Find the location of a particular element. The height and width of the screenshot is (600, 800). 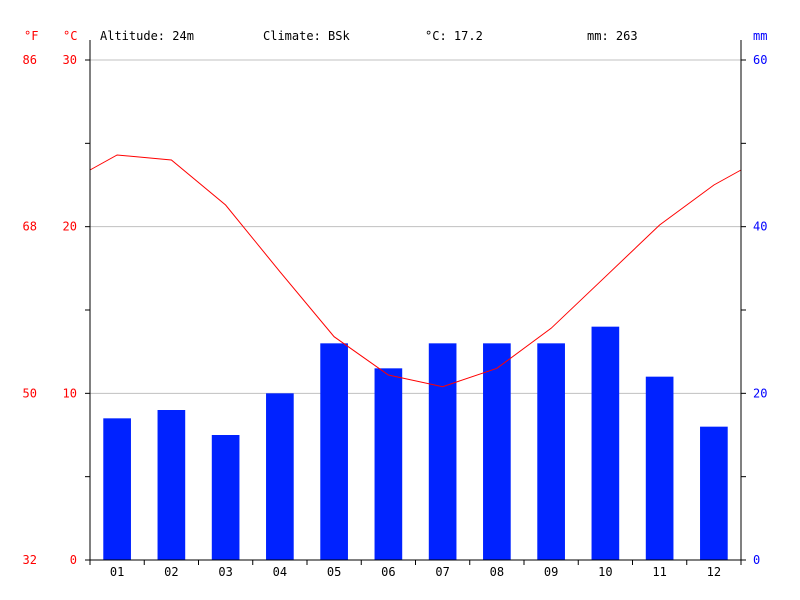

month-tick-label: 07 is located at coordinates (442, 572).